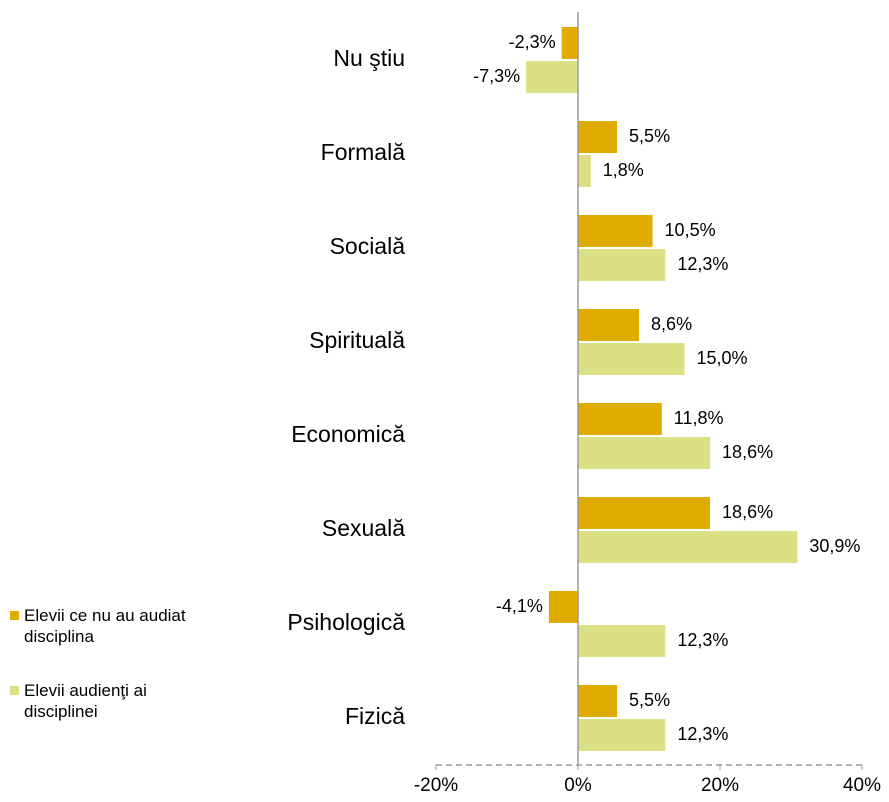 This screenshot has height=802, width=889. I want to click on value-label: -2,3%, so click(532, 42).